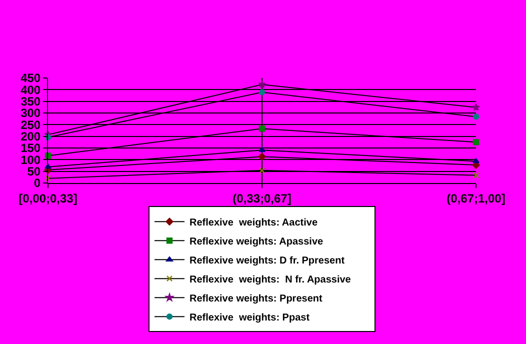  I want to click on y-tick-label: 250, so click(30, 125).